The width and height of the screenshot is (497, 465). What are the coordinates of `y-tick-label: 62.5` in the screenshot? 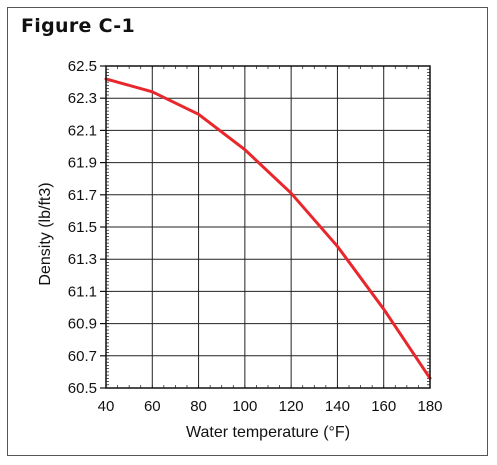 It's located at (82, 66).